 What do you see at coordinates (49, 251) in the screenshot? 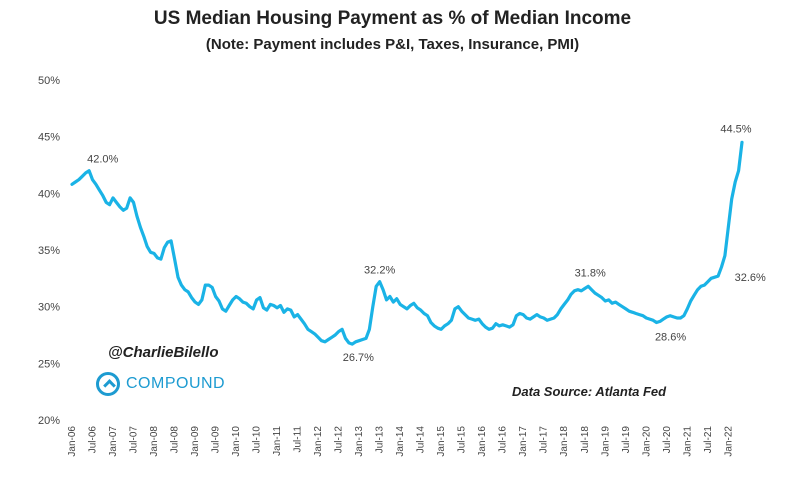
I see `y-tick-label: 35%` at bounding box center [49, 251].